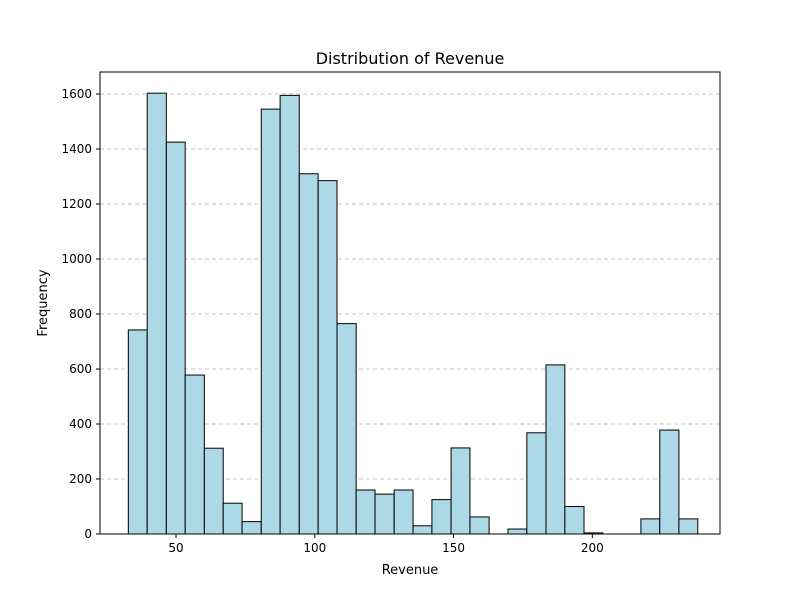  What do you see at coordinates (88, 534) in the screenshot?
I see `y-tick-label: 0` at bounding box center [88, 534].